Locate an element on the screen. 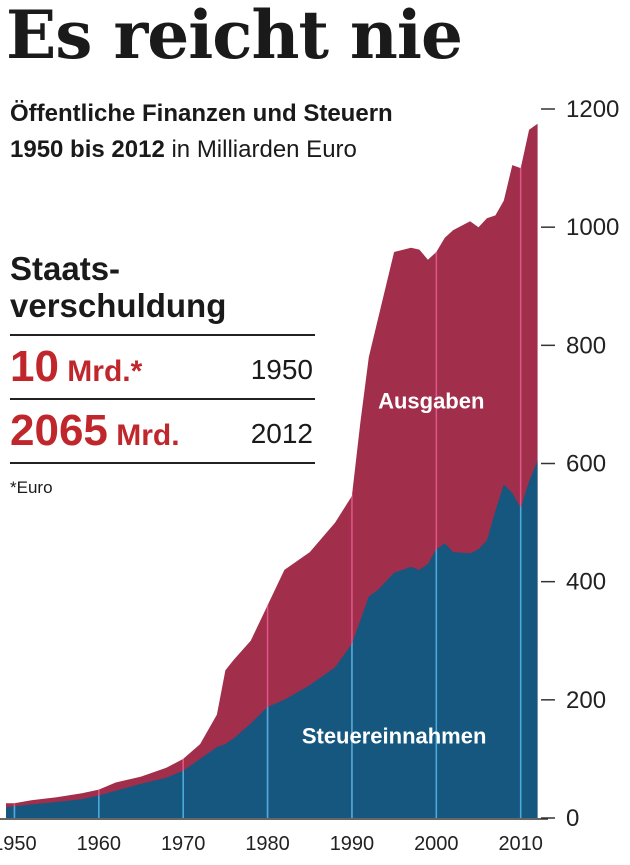 The image size is (630, 865). x-tick-label: 1950 is located at coordinates (18, 844).